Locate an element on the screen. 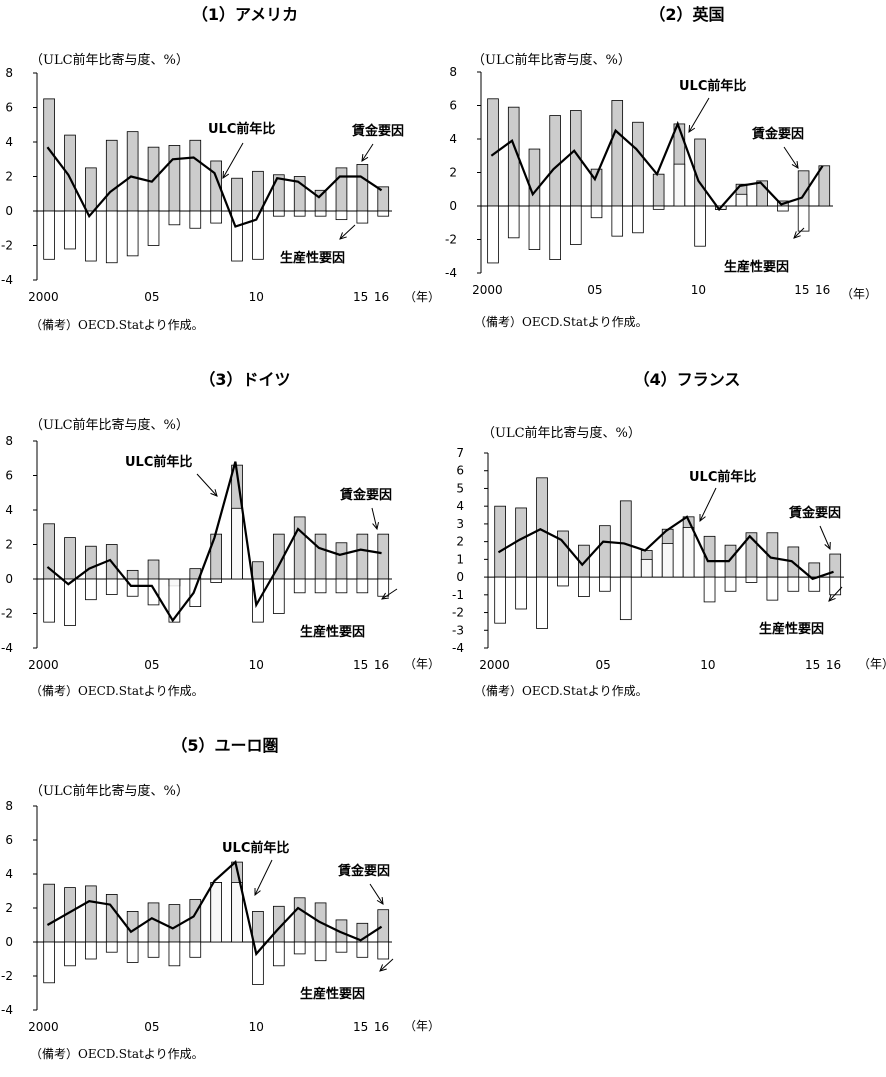 This screenshot has width=886, height=1077. prod-annotation: 生産性要因 is located at coordinates (312, 258).